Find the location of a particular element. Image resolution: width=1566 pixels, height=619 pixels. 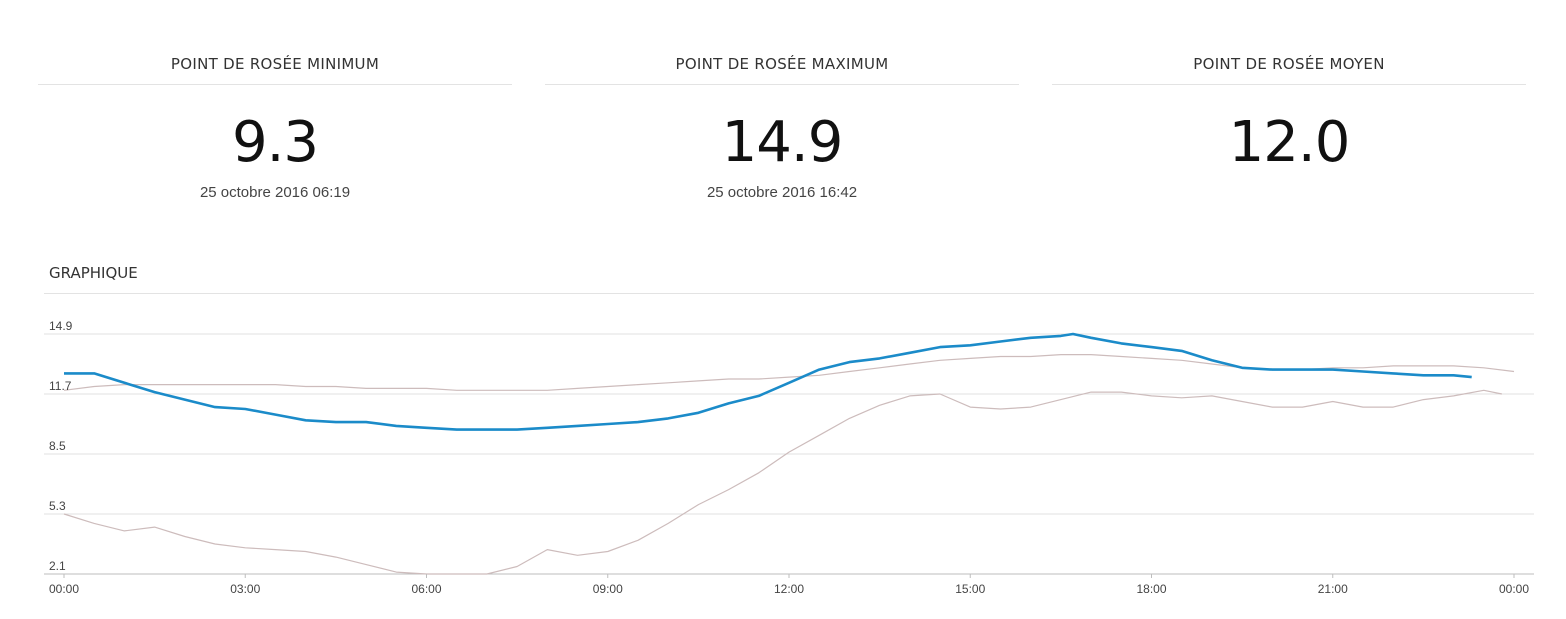

x-tick-label: 03:00 is located at coordinates (245, 589).